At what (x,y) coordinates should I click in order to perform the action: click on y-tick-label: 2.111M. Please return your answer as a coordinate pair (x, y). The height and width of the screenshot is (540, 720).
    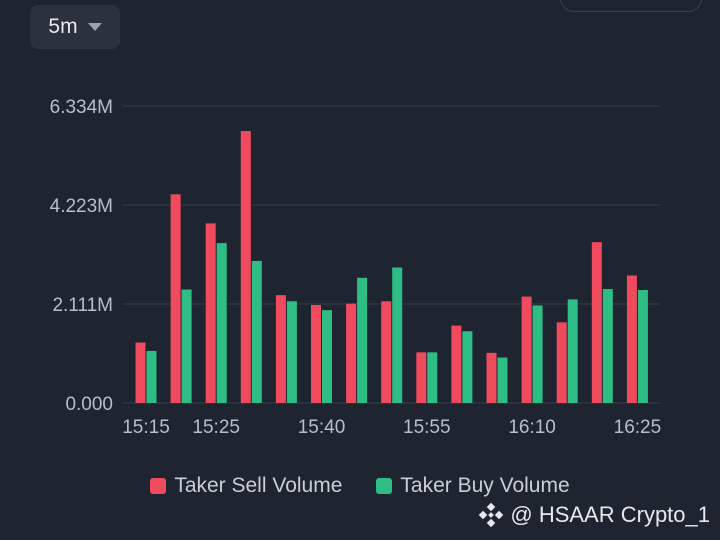
    Looking at the image, I should click on (82, 305).